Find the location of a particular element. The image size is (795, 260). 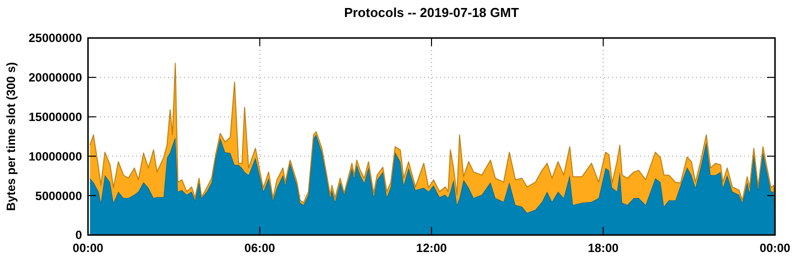

y-axis-title: Bytes per time slot (300 s) is located at coordinates (11, 136).